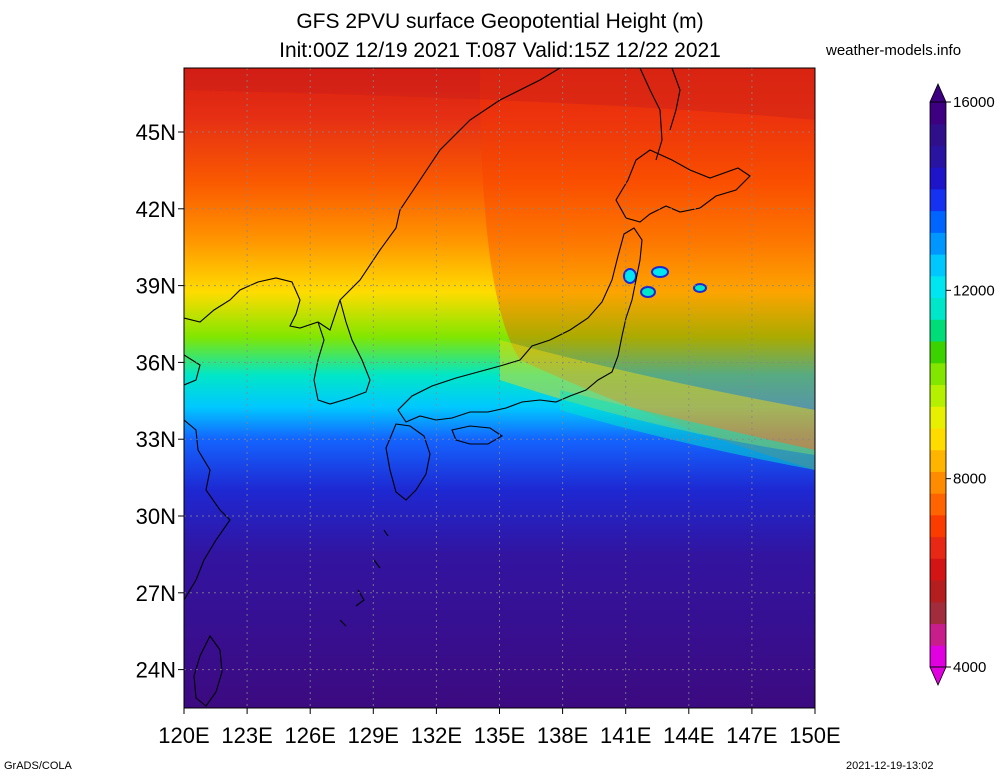 The width and height of the screenshot is (1000, 779). I want to click on lat-tick-label: 27N, so click(156, 593).